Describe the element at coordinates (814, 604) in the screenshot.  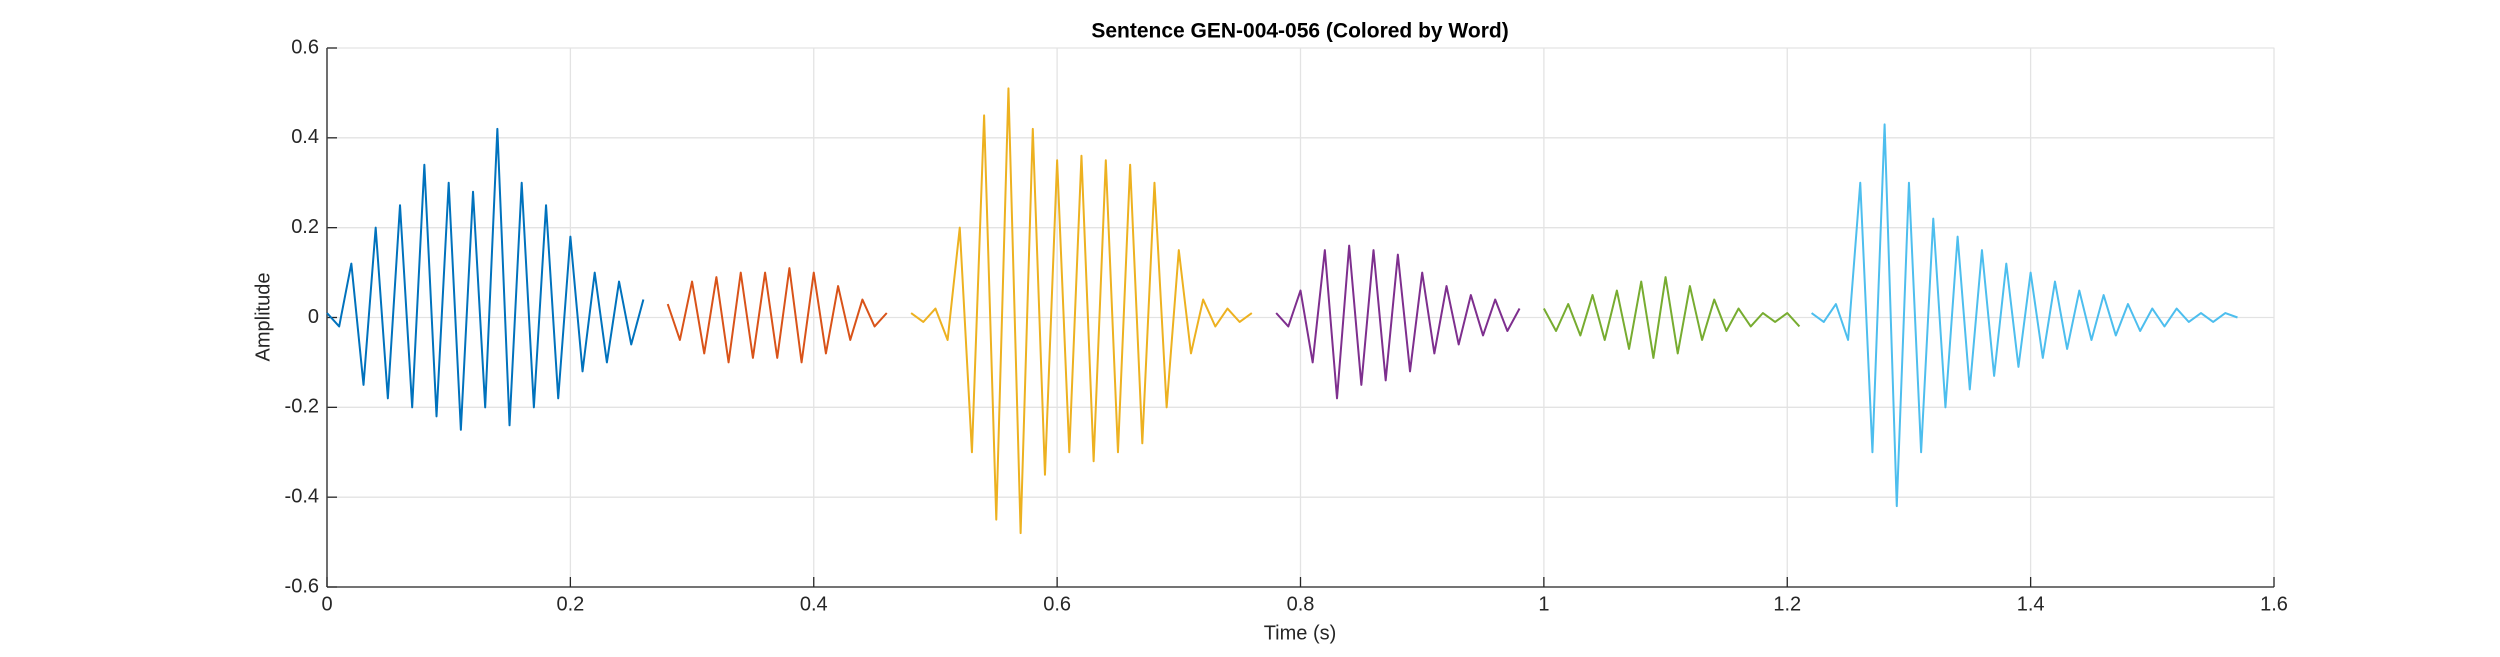
I see `x-tick-label: 0.4` at that location.